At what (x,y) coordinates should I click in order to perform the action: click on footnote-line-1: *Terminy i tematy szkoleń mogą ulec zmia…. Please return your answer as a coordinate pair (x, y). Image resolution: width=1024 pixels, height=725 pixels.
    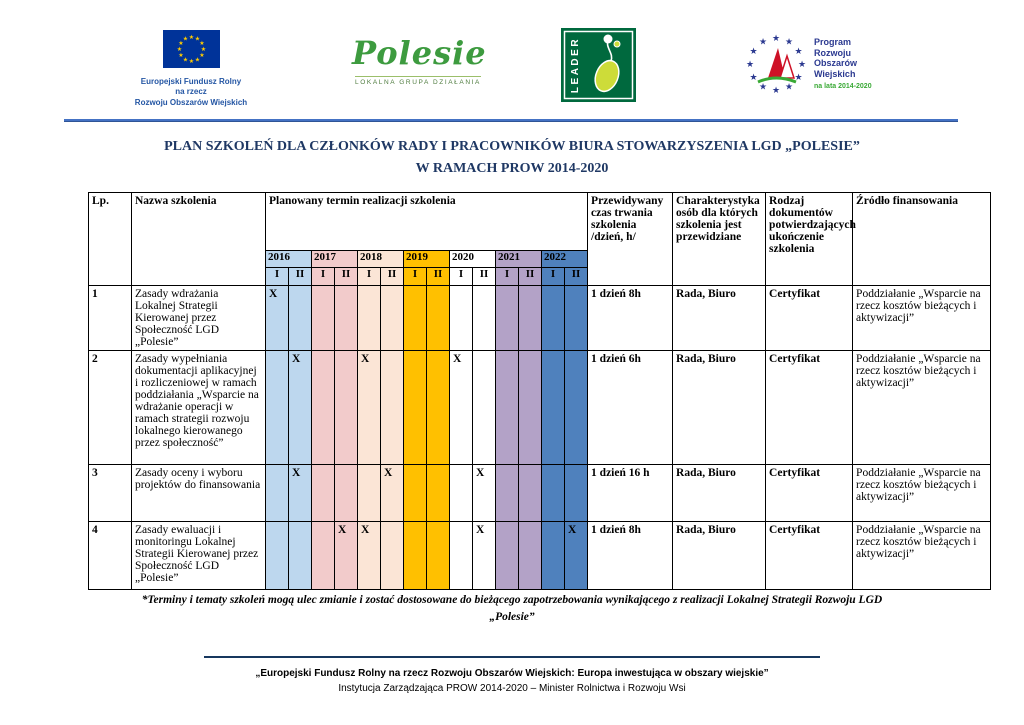
    Looking at the image, I should click on (512, 600).